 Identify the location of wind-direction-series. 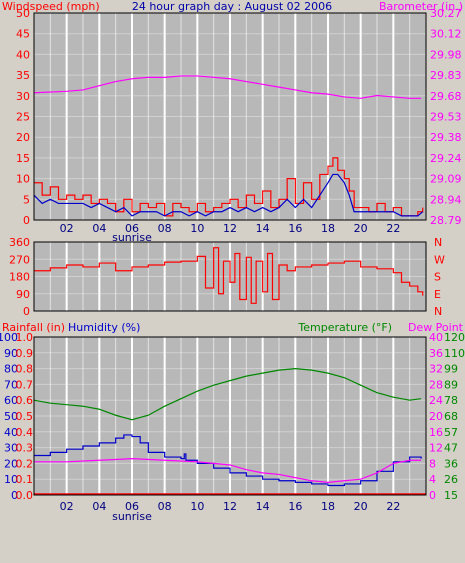
(229, 275).